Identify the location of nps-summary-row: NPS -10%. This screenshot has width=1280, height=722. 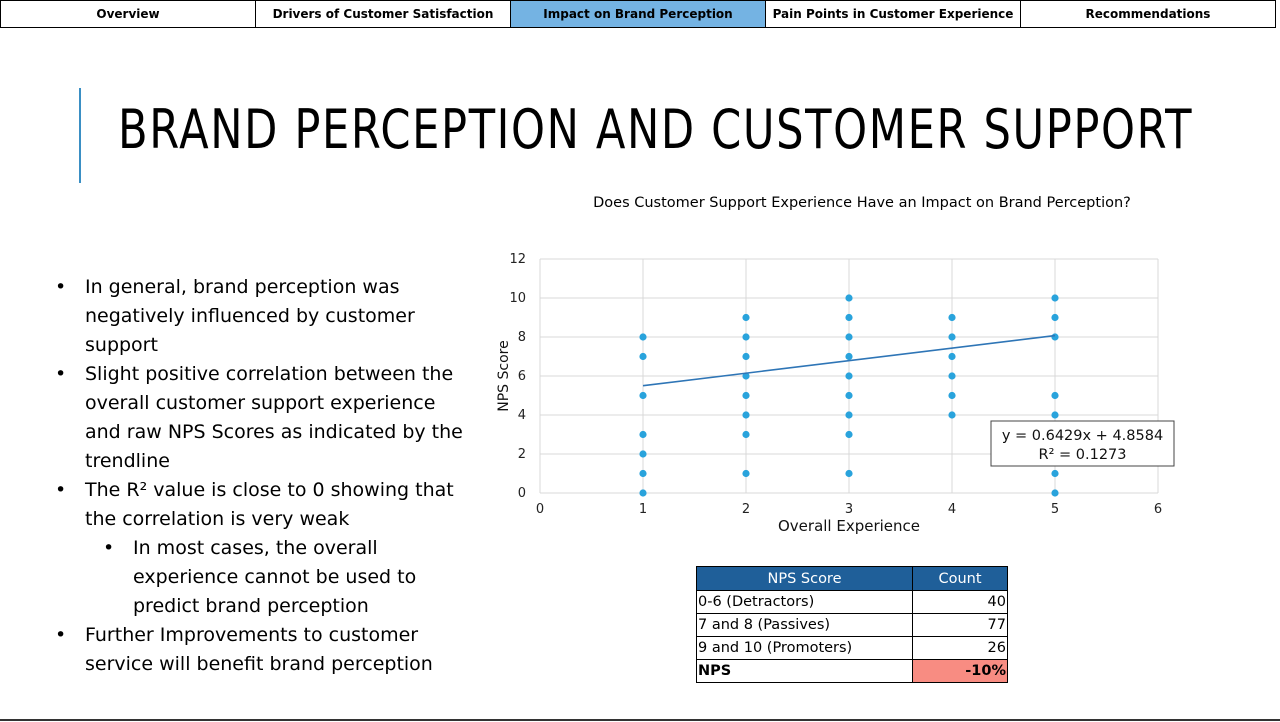
(852, 671).